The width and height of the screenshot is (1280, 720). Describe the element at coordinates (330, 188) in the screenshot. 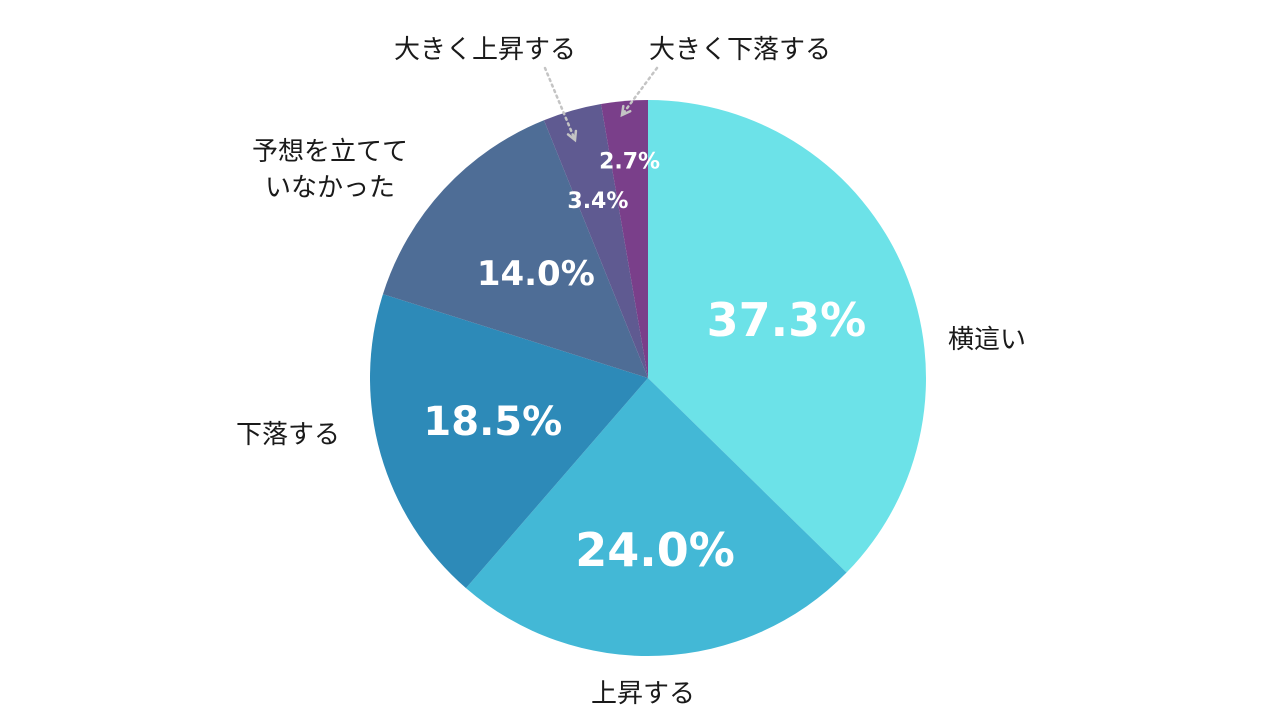

I see `category-label-line: いなかった` at that location.